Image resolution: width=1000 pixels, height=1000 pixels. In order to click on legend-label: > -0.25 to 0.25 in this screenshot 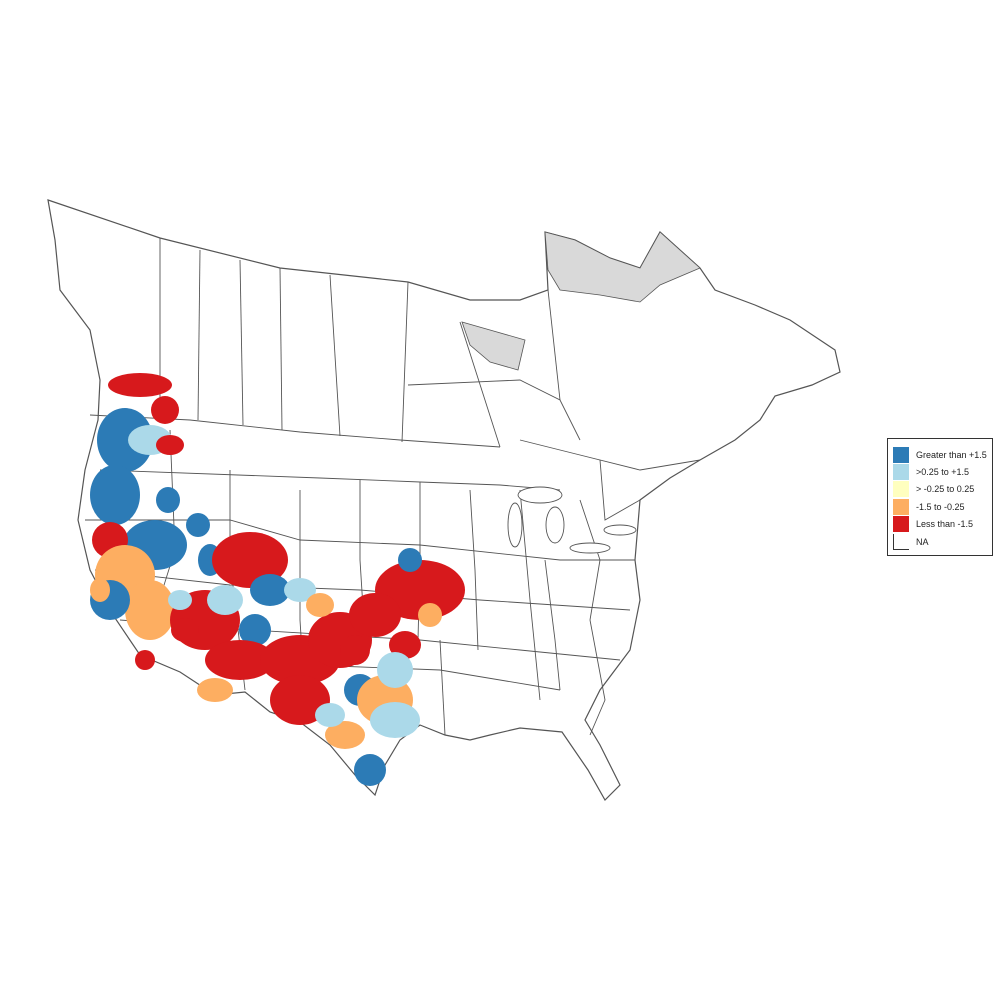, I will do `click(945, 489)`.